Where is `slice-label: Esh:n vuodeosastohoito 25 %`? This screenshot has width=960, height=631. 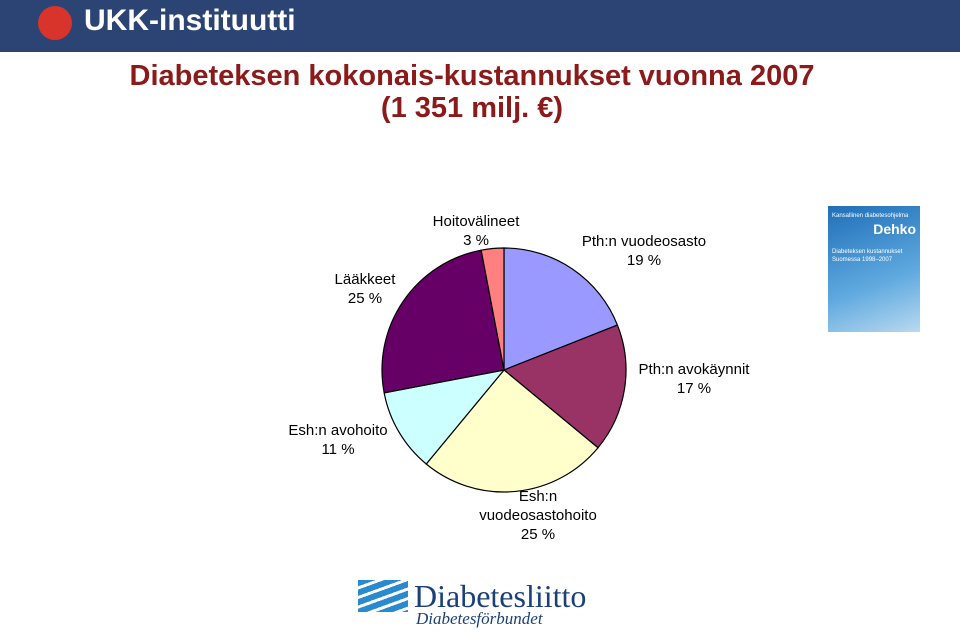
slice-label: Esh:n vuodeosastohoito 25 % is located at coordinates (538, 515).